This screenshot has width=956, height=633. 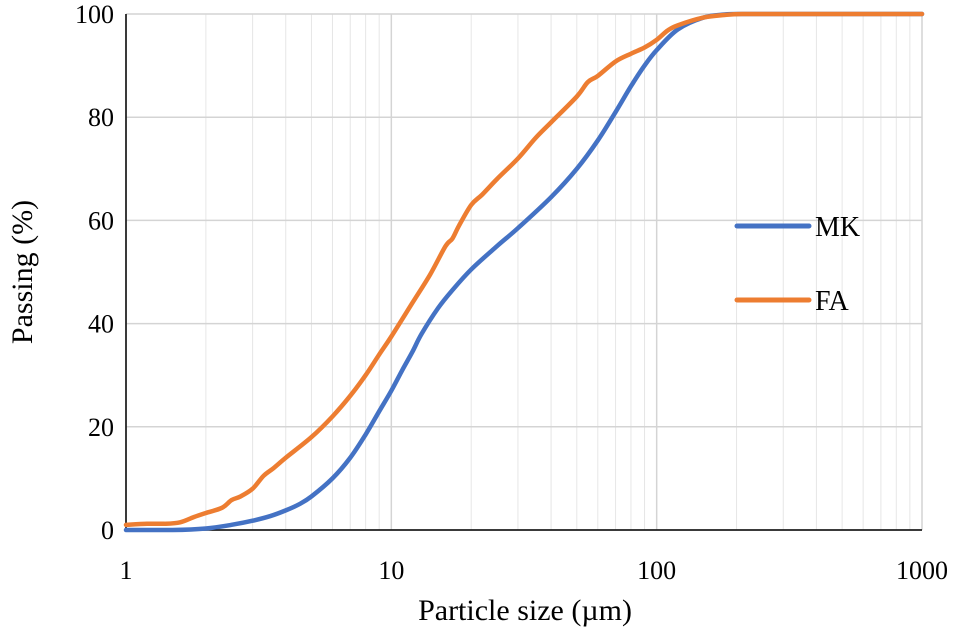 What do you see at coordinates (94, 14) in the screenshot?
I see `y-tick-label: 100` at bounding box center [94, 14].